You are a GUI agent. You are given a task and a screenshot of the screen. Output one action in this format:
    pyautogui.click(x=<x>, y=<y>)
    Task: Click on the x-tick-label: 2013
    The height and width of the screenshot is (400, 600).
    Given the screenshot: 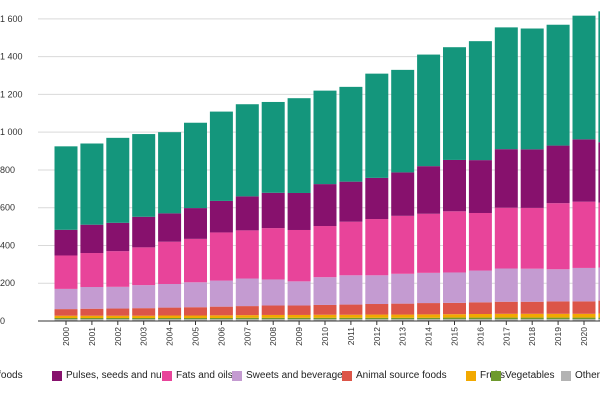 What is the action you would take?
    pyautogui.click(x=403, y=336)
    